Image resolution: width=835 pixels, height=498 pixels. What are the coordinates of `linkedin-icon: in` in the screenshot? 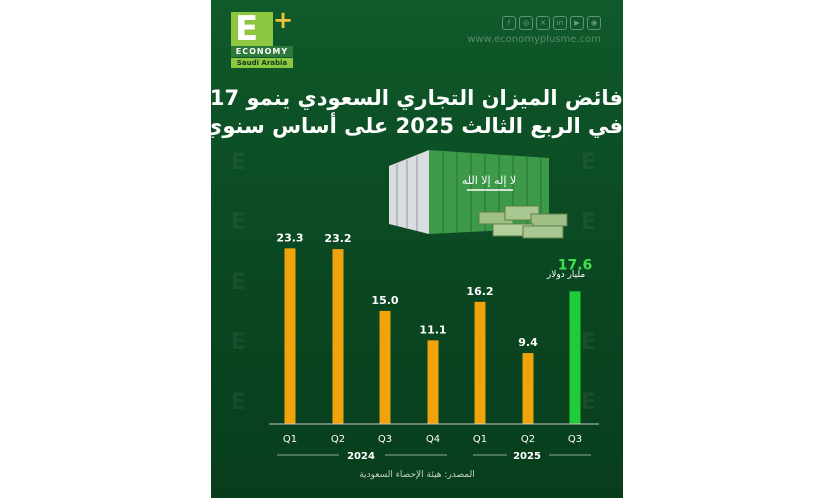 It's located at (560, 23).